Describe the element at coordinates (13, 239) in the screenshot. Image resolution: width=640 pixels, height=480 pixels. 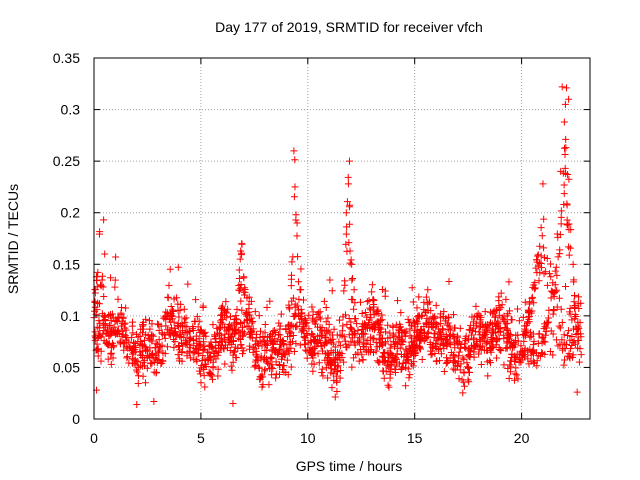
I see `y-axis-label: SRMTID / TECUs` at that location.